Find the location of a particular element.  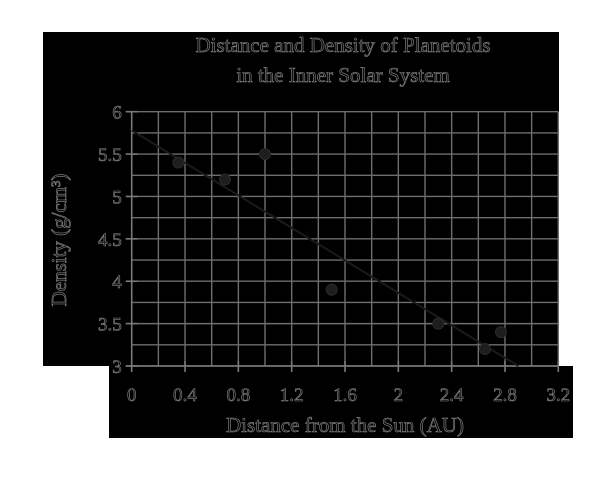

x-axis-ticks: 0 0.4 0.8 1.2 1.6 2 2.4 2.8 3.2 is located at coordinates (348, 383).